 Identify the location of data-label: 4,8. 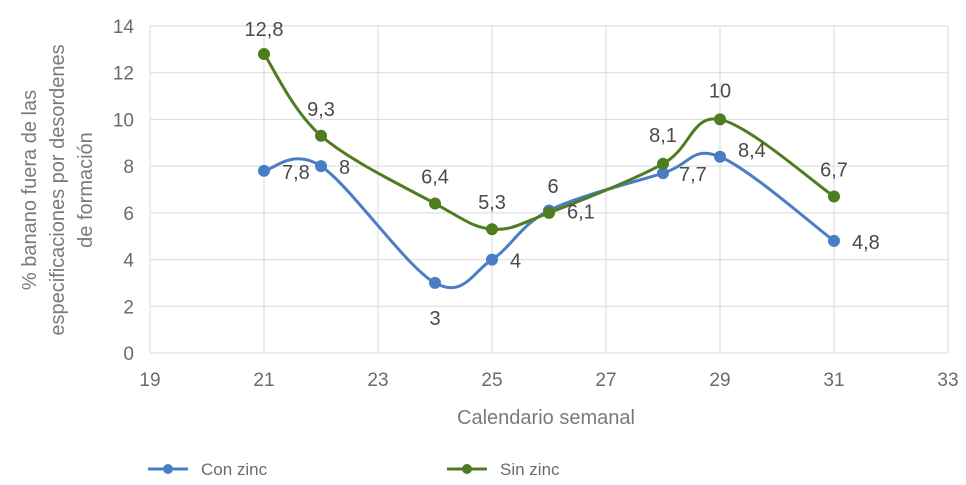
(866, 243).